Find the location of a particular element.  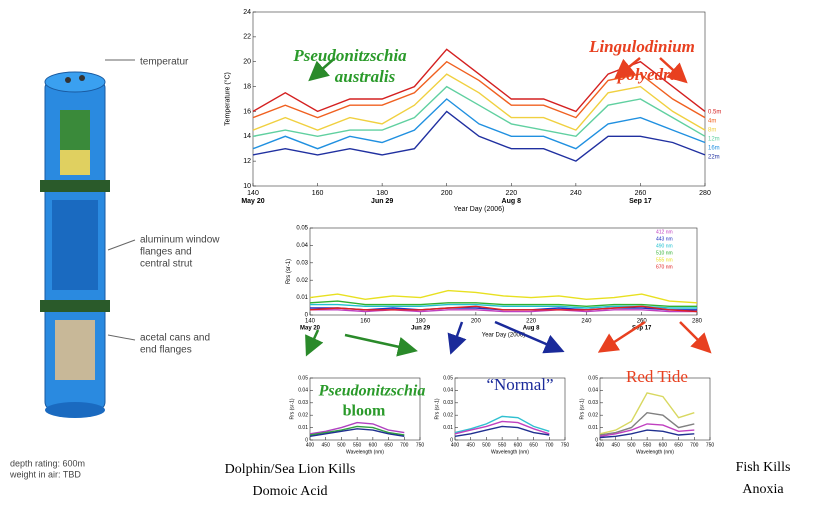

diagram-label: aluminum window is located at coordinates (180, 240).